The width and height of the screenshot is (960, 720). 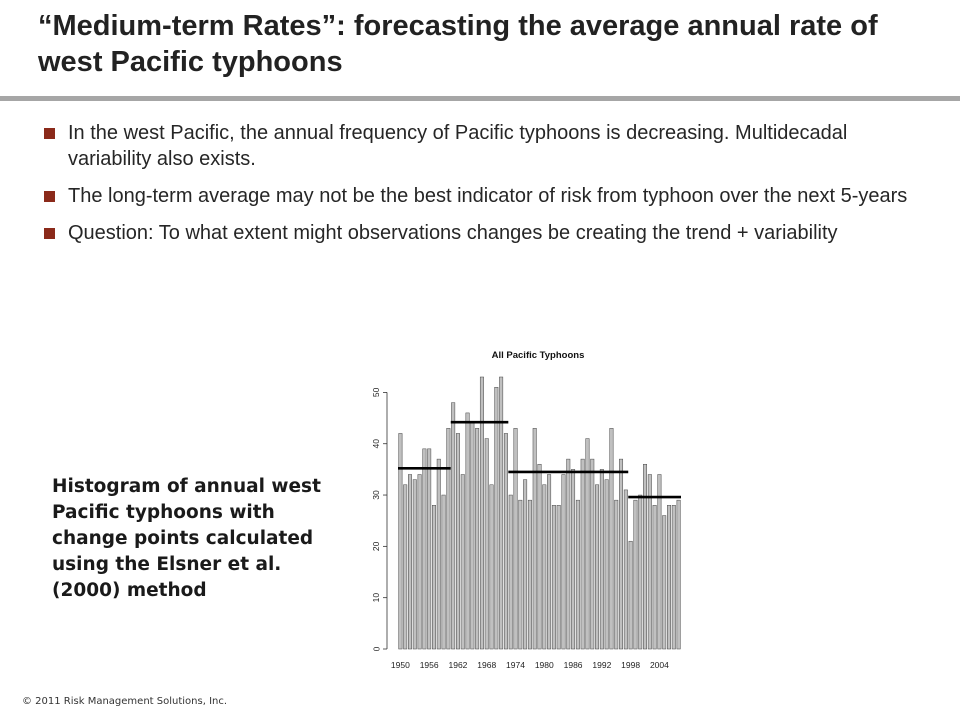 What do you see at coordinates (376, 546) in the screenshot?
I see `y-tick-label: 20` at bounding box center [376, 546].